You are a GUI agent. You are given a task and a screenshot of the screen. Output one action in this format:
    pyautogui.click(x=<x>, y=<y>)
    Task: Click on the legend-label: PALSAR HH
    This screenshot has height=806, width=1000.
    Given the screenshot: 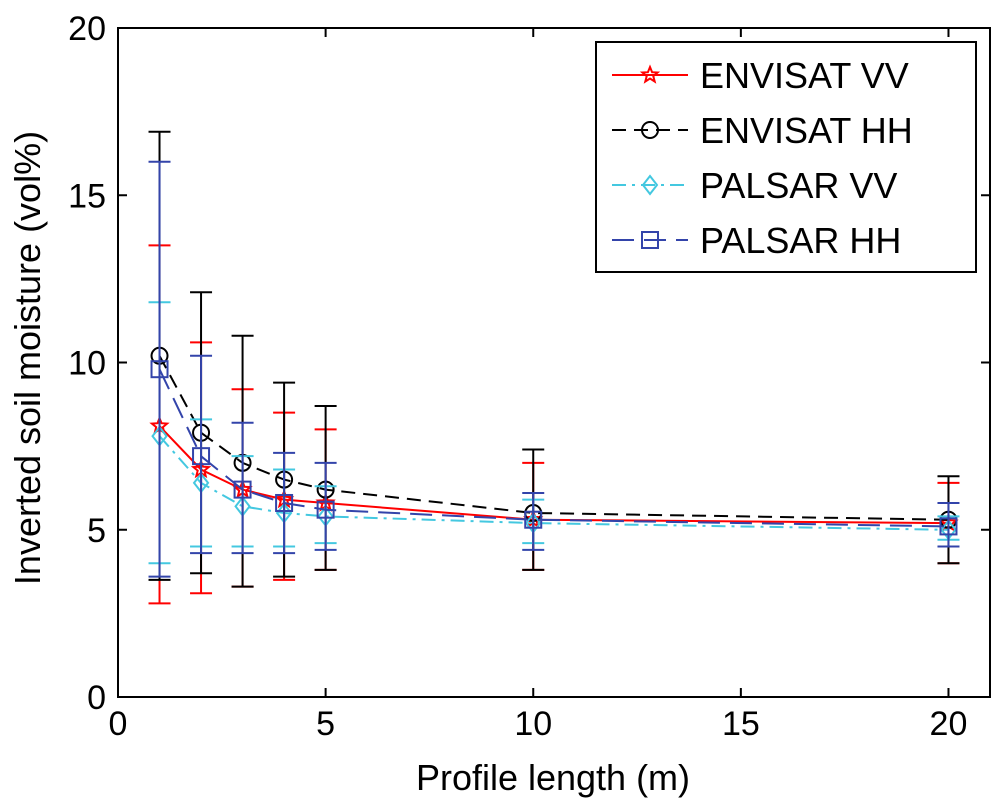 What is the action you would take?
    pyautogui.click(x=800, y=240)
    